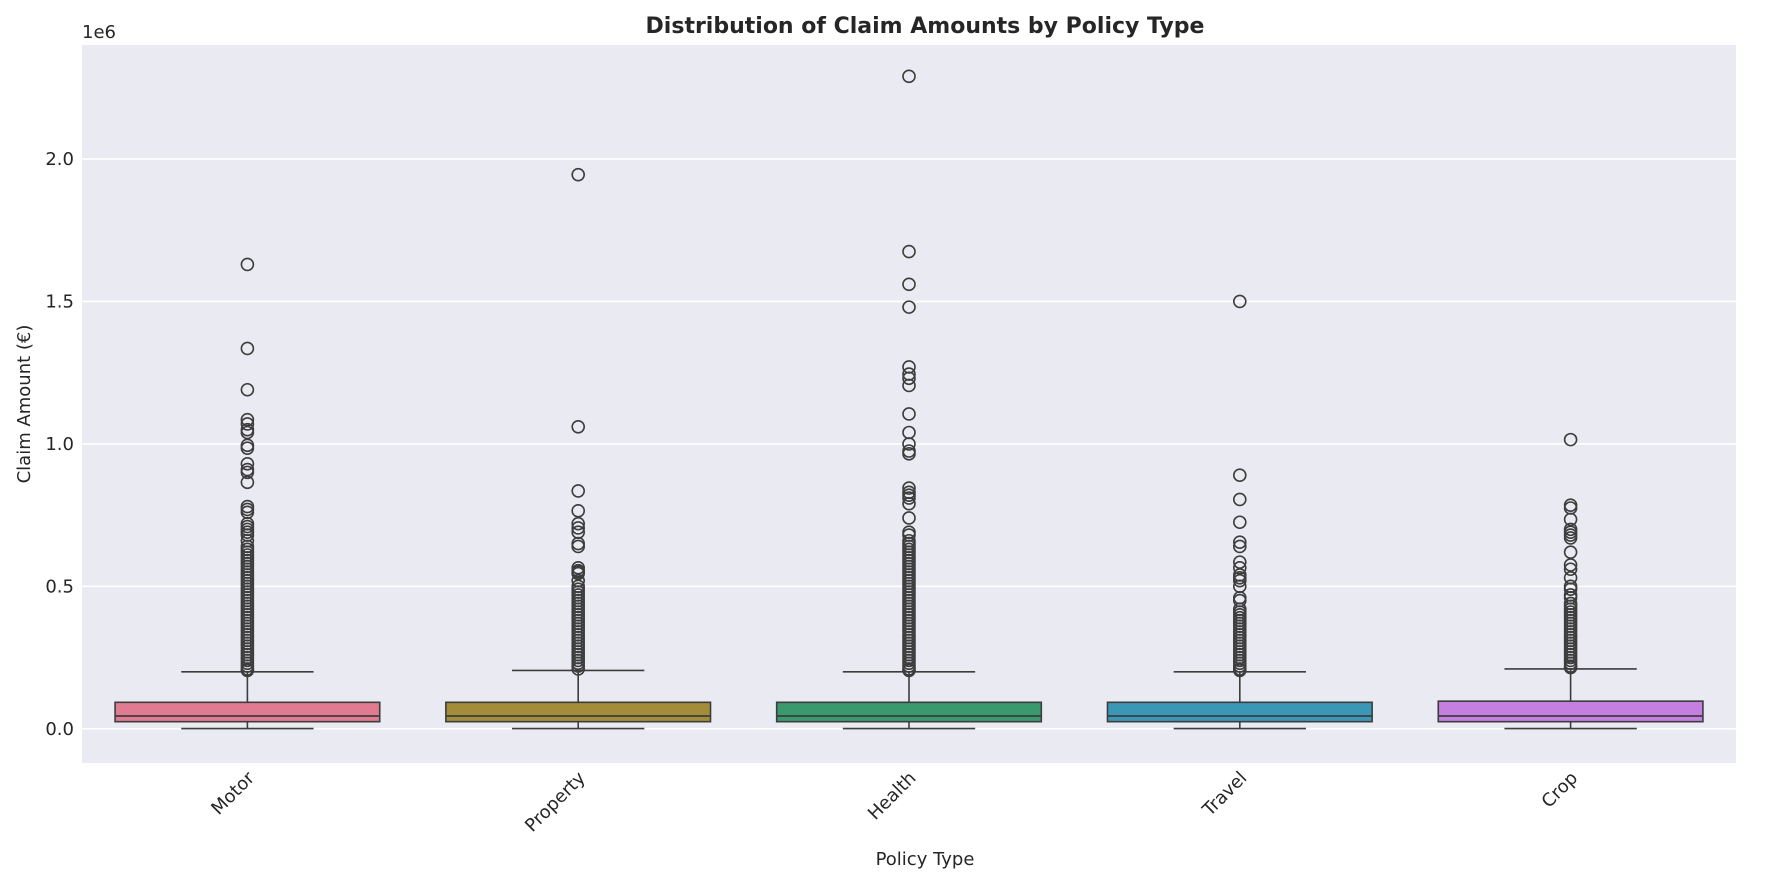 This screenshot has height=888, width=1784. Describe the element at coordinates (925, 859) in the screenshot. I see `x-axis-label: Policy Type` at that location.